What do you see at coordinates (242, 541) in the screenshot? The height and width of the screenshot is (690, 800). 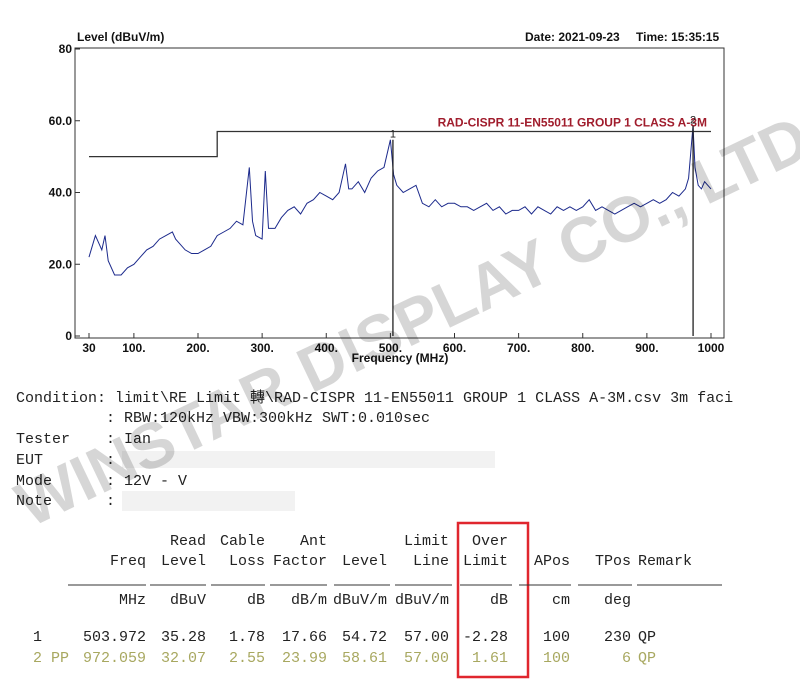 I see `column-header: Cable` at bounding box center [242, 541].